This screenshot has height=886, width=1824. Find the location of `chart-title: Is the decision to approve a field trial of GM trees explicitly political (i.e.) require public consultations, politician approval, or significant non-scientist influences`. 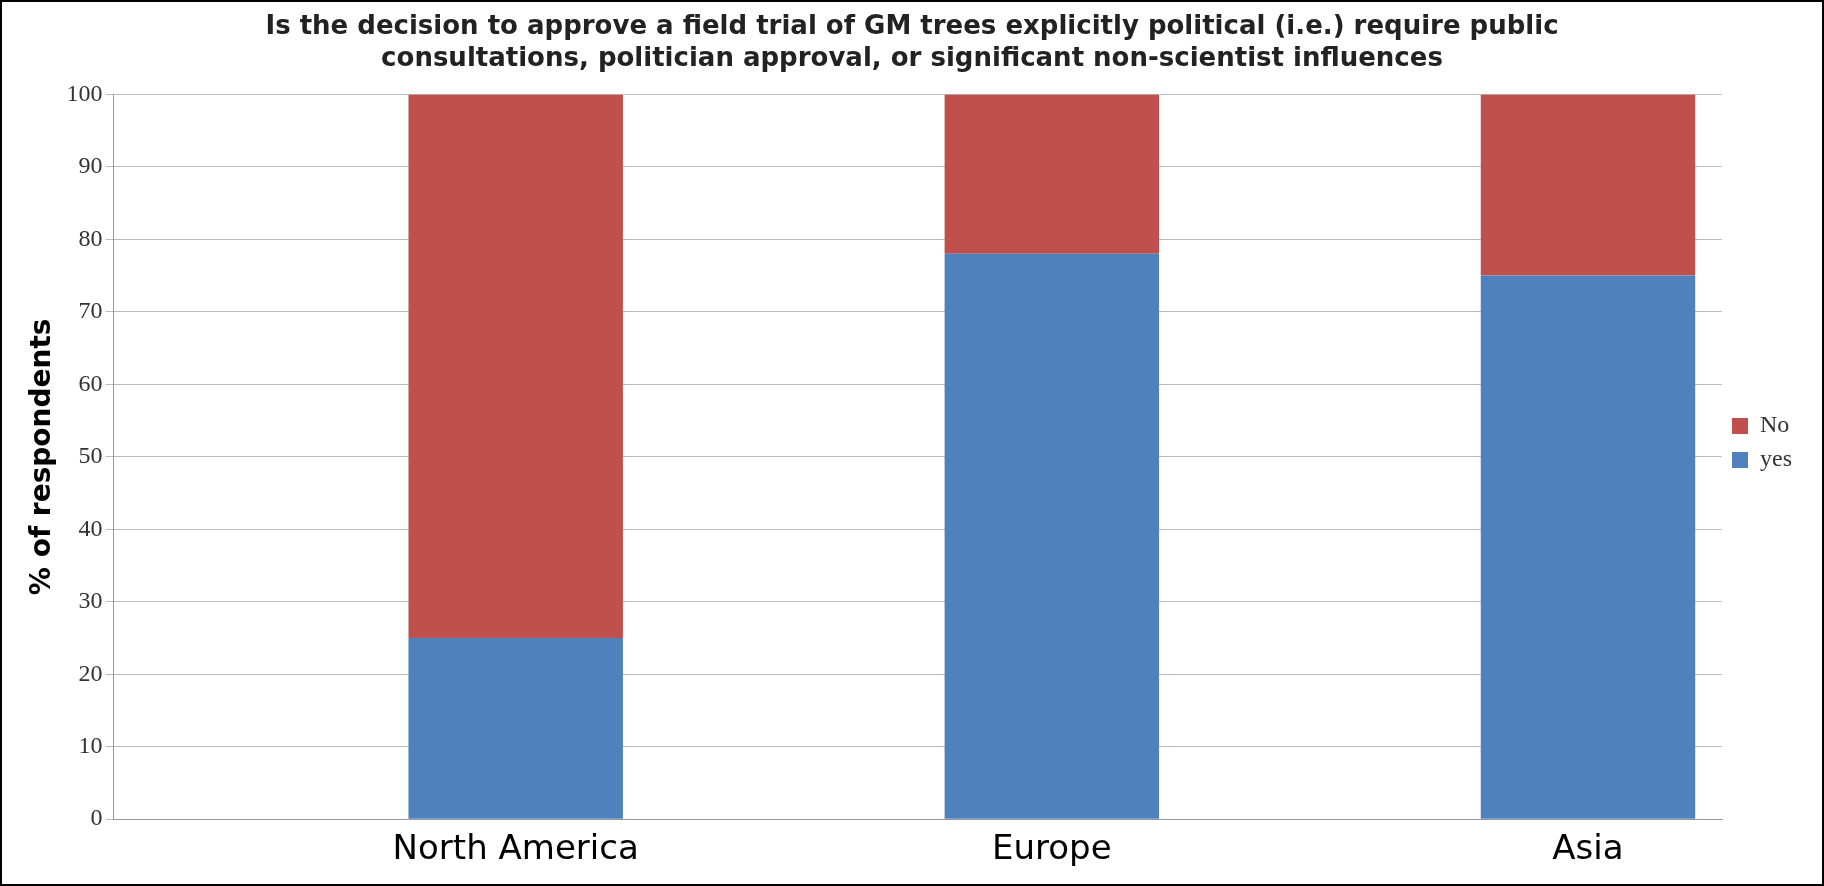

chart-title: Is the decision to approve a field trial of GM trees explicitly political (i.e.) require public consultations, politician approval, or significant non-scientist influences is located at coordinates (912, 41).